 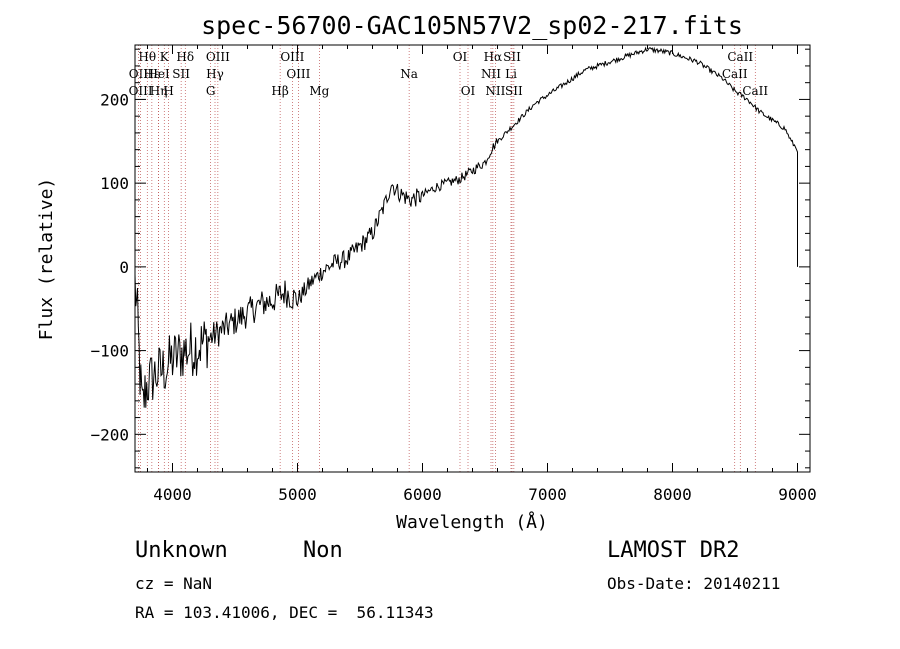 I want to click on x-tick-label: 4000, so click(x=172, y=494).